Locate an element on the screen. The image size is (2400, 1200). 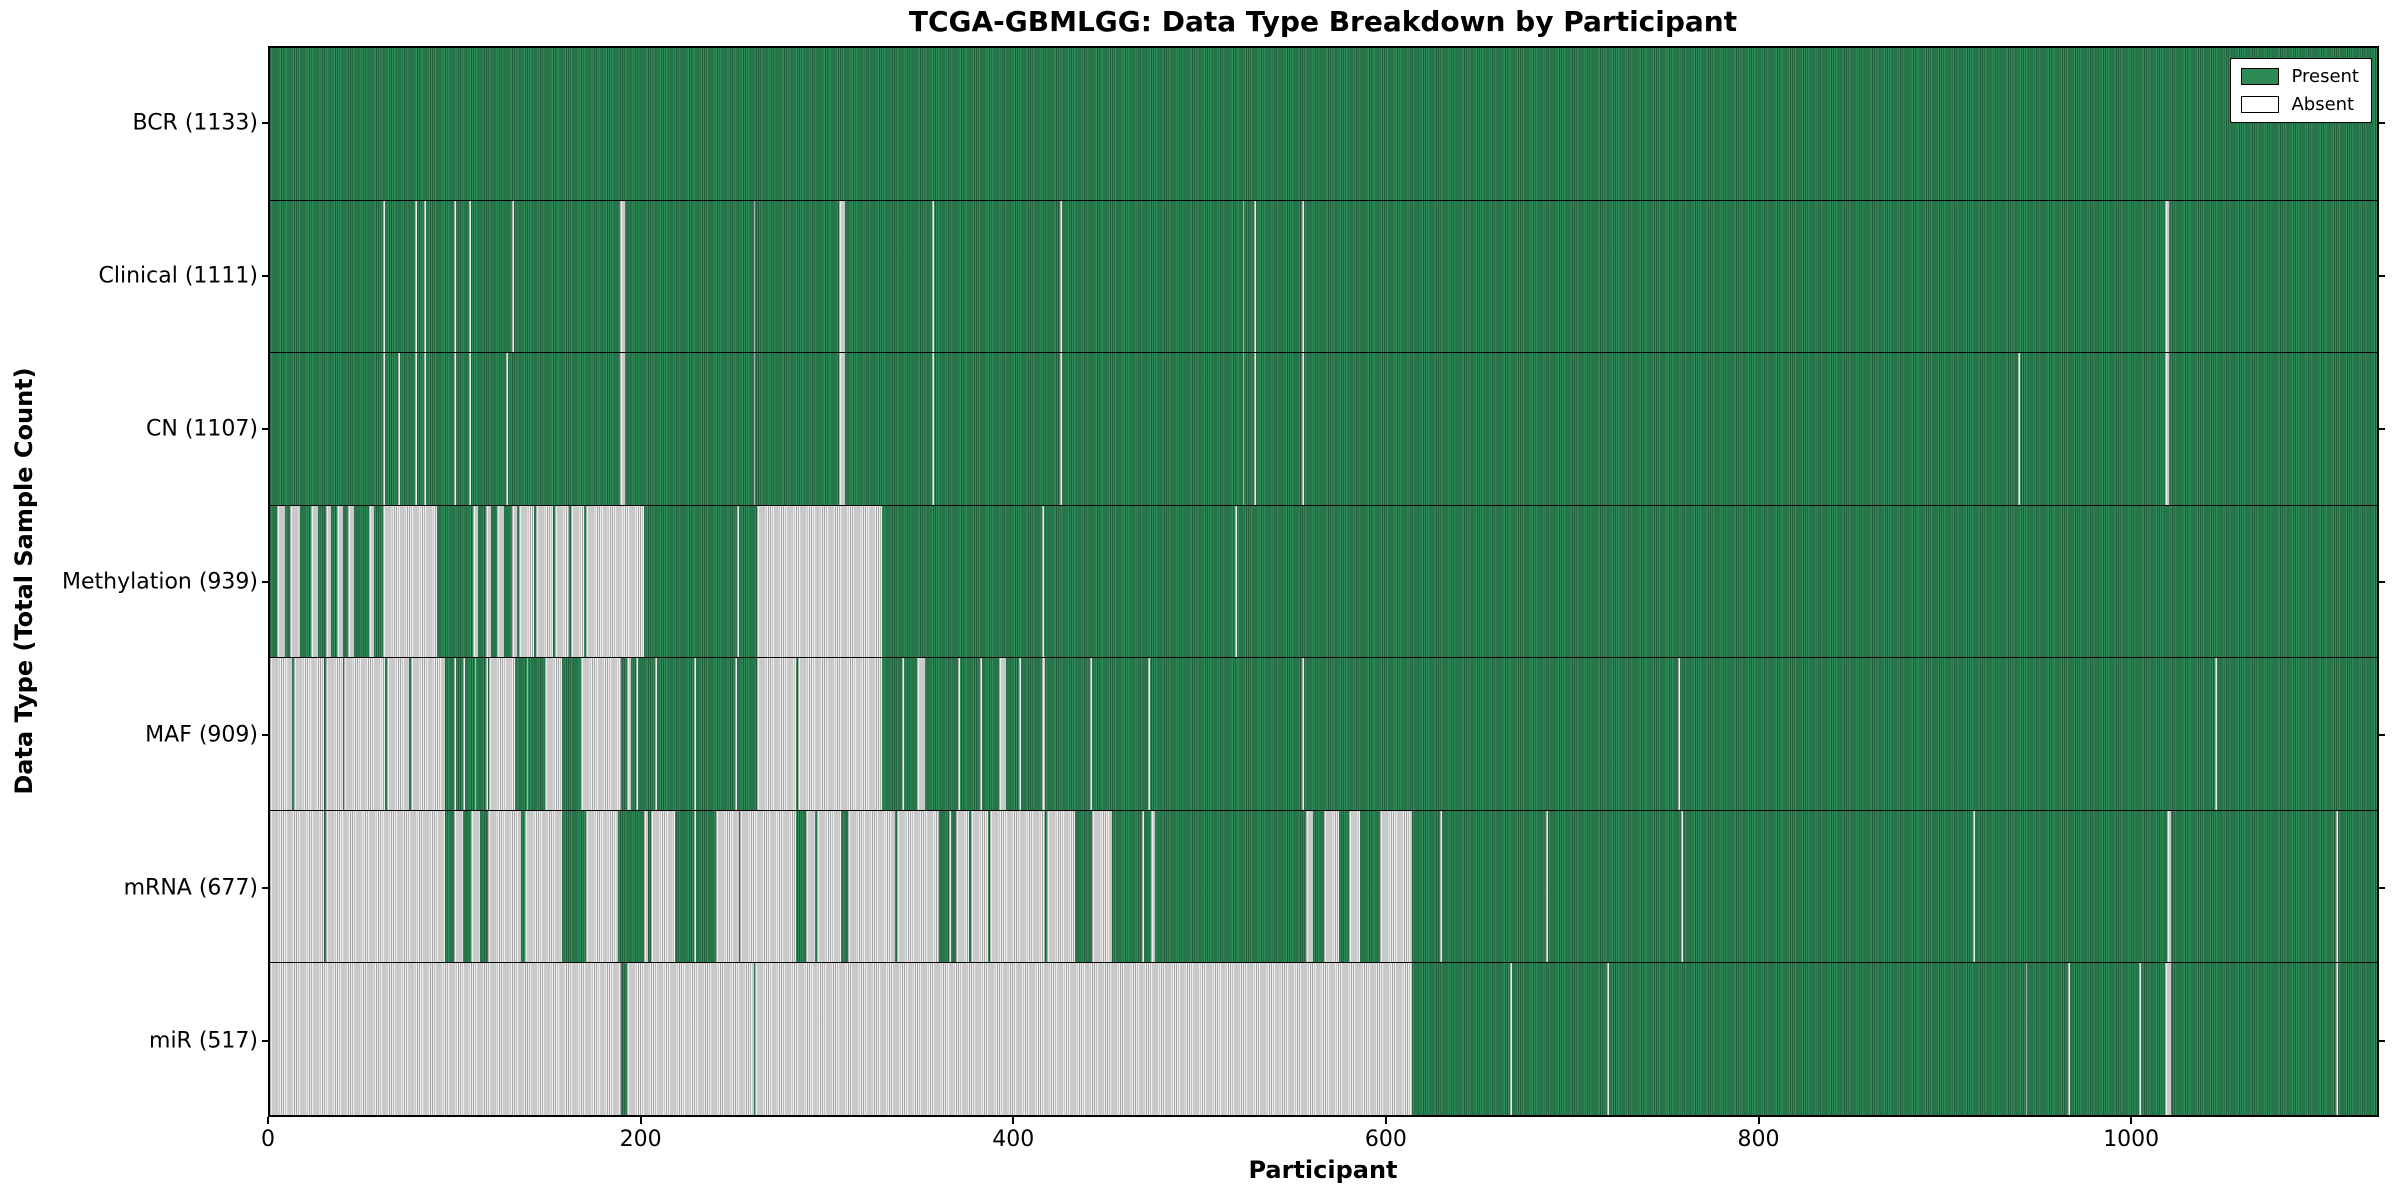
row-mrna is located at coordinates (1323, 887).